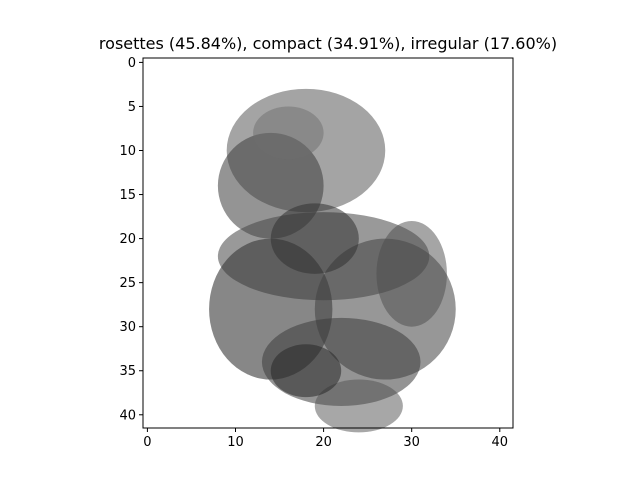 This screenshot has height=480, width=640. What do you see at coordinates (147, 442) in the screenshot?
I see `x-tick-label: 0` at bounding box center [147, 442].